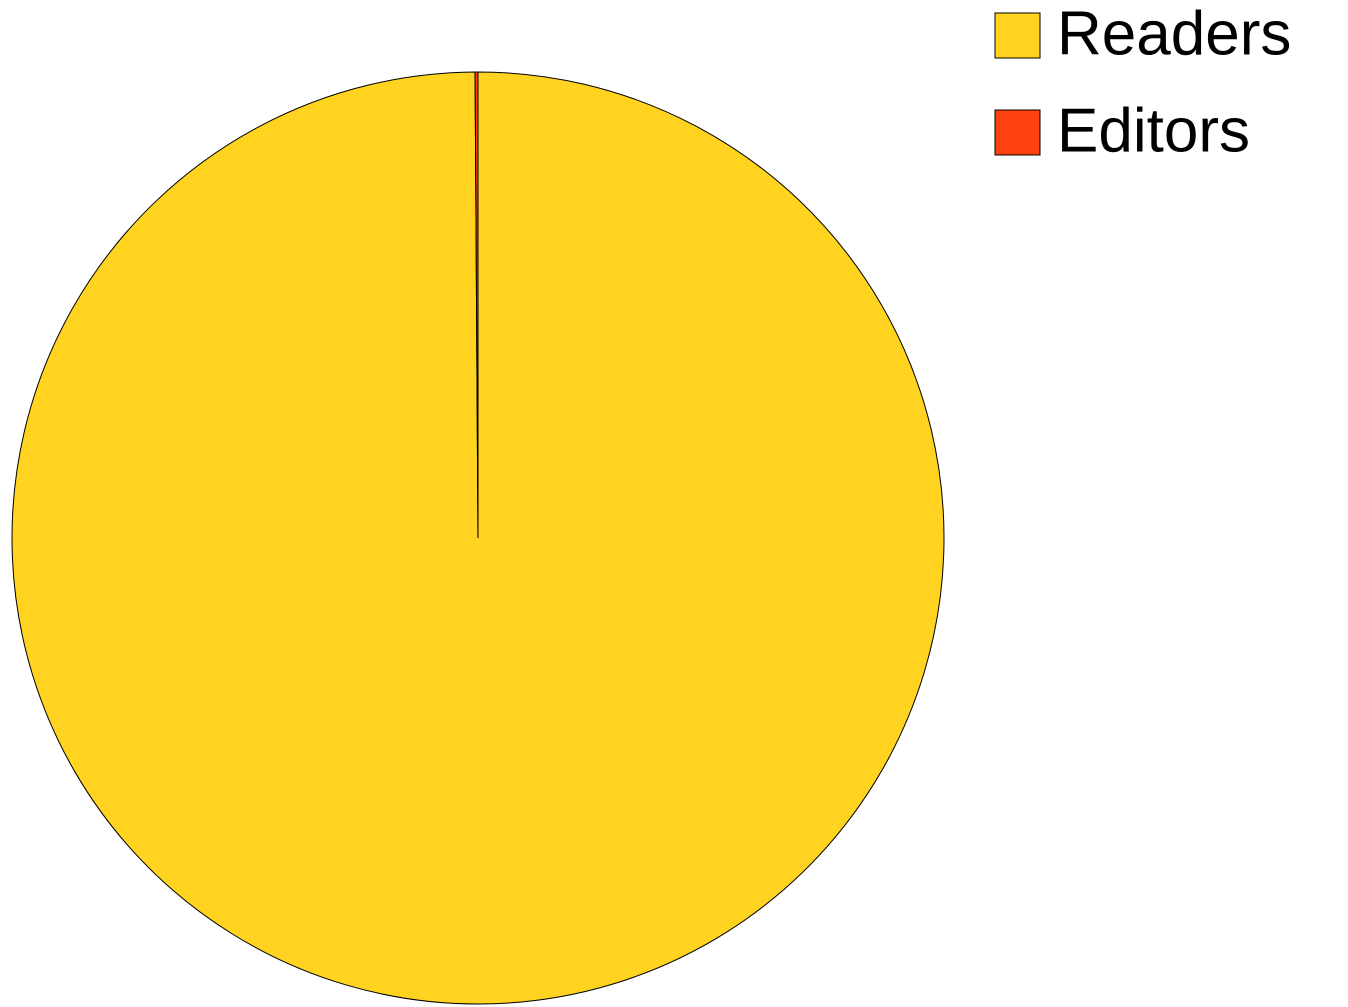 This screenshot has width=1348, height=1007. I want to click on legend-label: Readers, so click(1174, 34).